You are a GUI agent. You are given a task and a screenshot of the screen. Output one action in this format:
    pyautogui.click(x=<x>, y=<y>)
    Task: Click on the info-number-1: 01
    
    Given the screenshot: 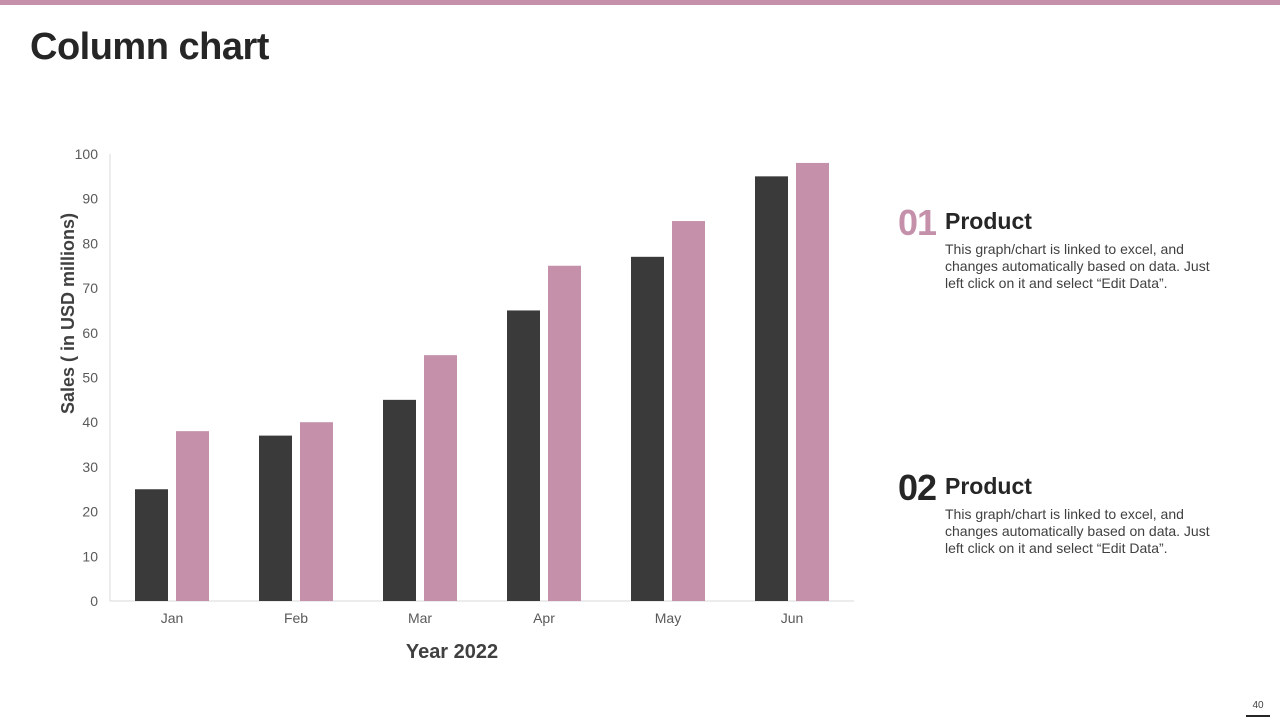 What is the action you would take?
    pyautogui.click(x=917, y=222)
    